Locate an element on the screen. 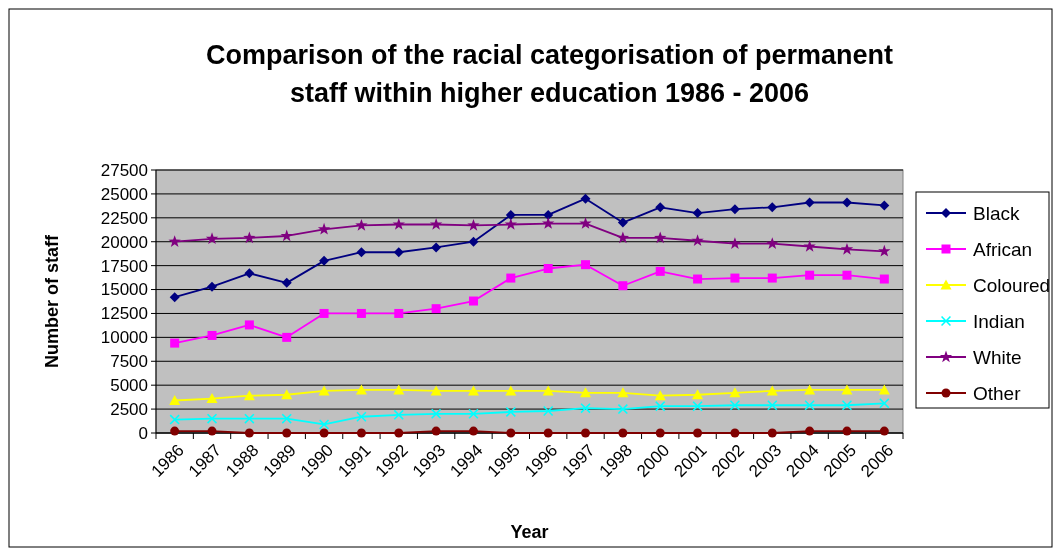 This screenshot has width=1061, height=556. y-tick-label: 25000 is located at coordinates (124, 194).